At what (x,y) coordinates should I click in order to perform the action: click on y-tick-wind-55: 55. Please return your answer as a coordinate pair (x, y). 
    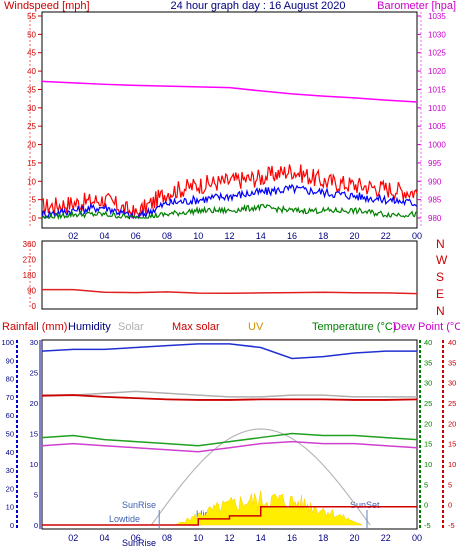
    Looking at the image, I should click on (31, 16).